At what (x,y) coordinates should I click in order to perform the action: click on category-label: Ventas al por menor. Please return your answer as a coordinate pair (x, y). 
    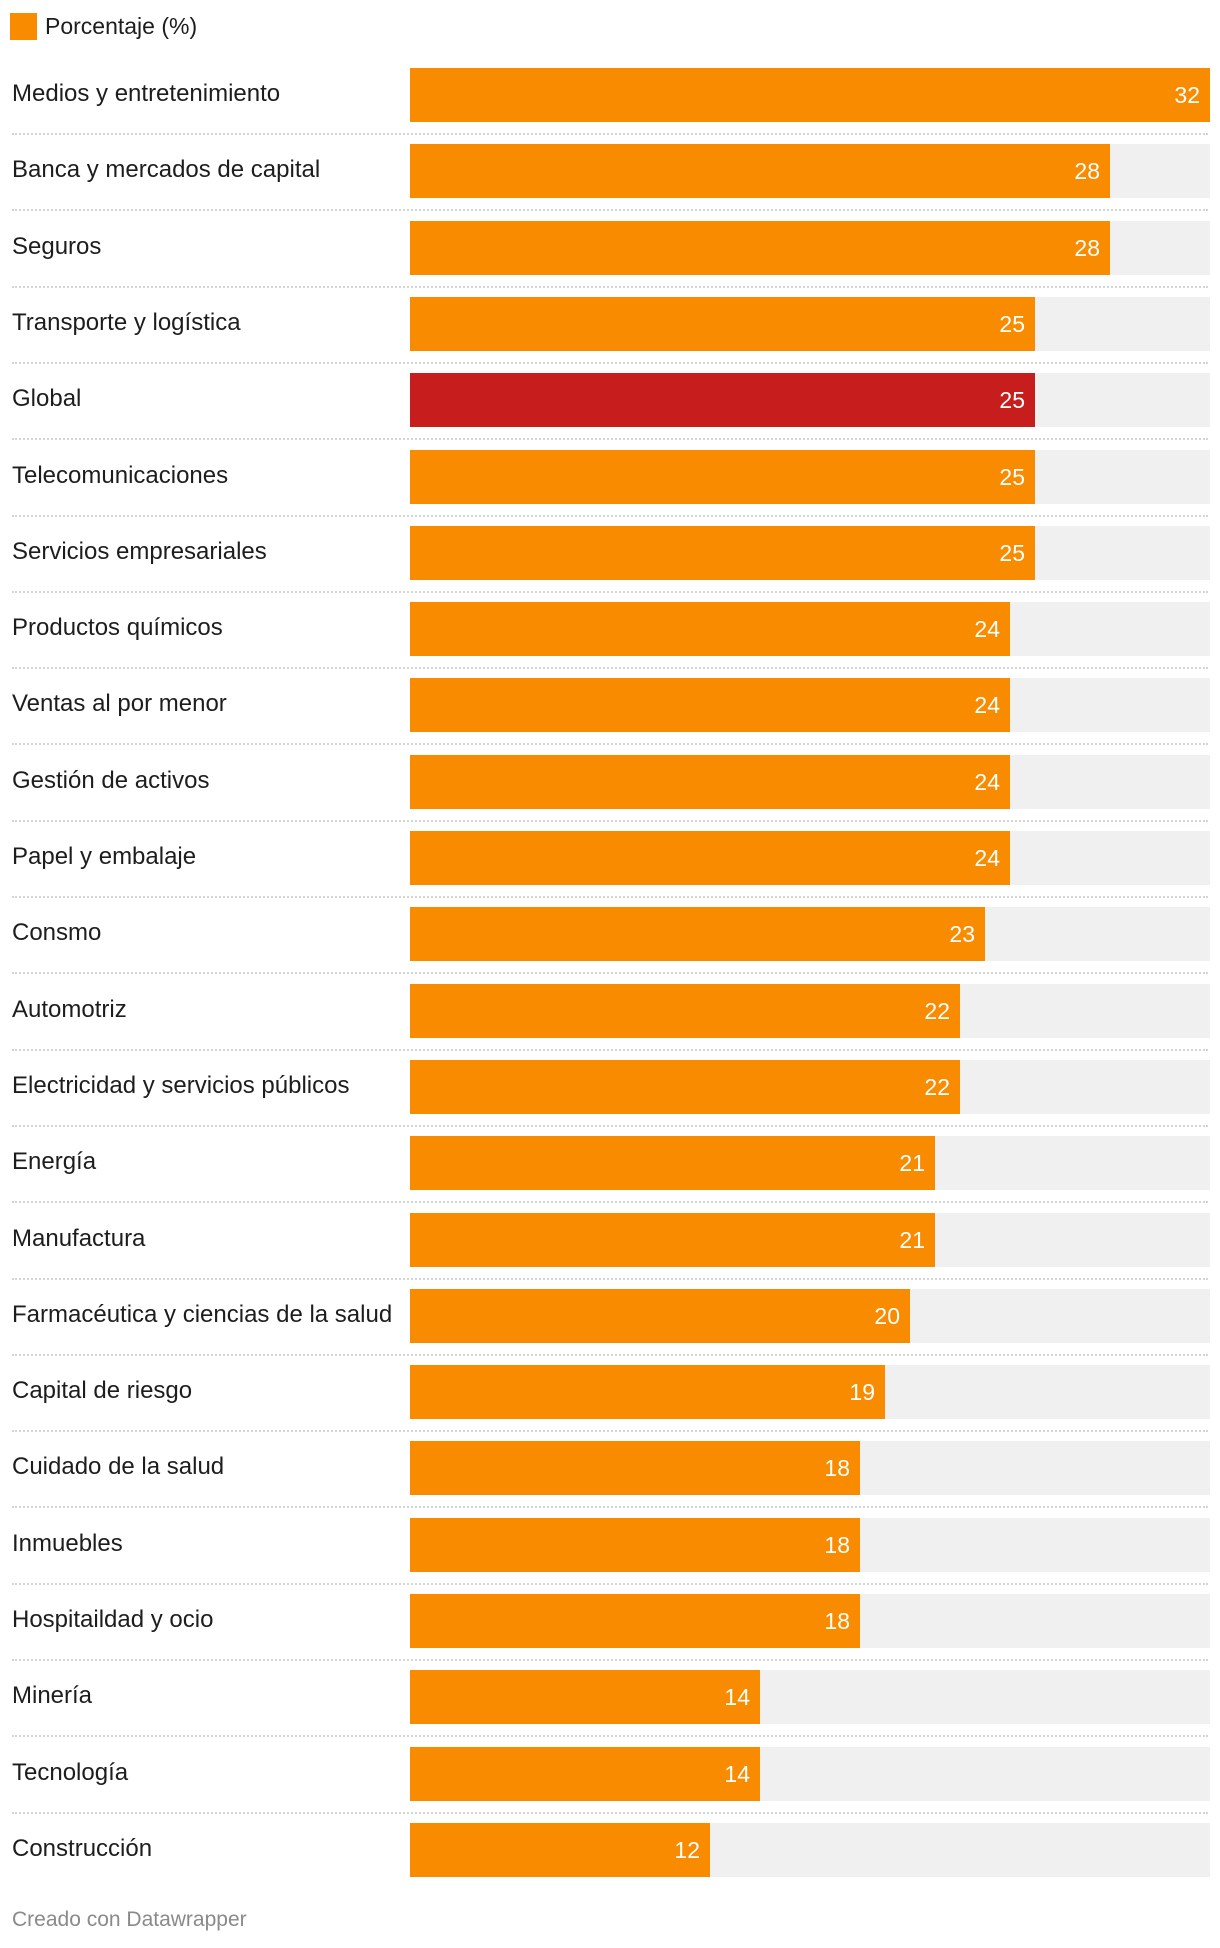
    Looking at the image, I should click on (119, 704).